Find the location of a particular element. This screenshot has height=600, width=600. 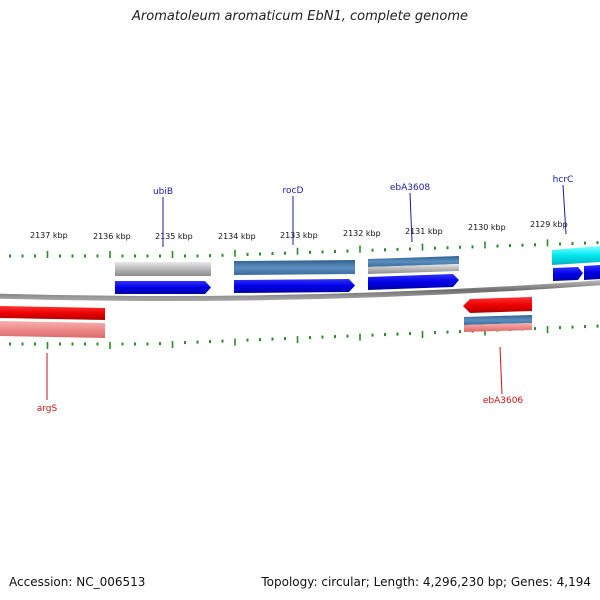

argS-cds-arrow is located at coordinates (52, 313).